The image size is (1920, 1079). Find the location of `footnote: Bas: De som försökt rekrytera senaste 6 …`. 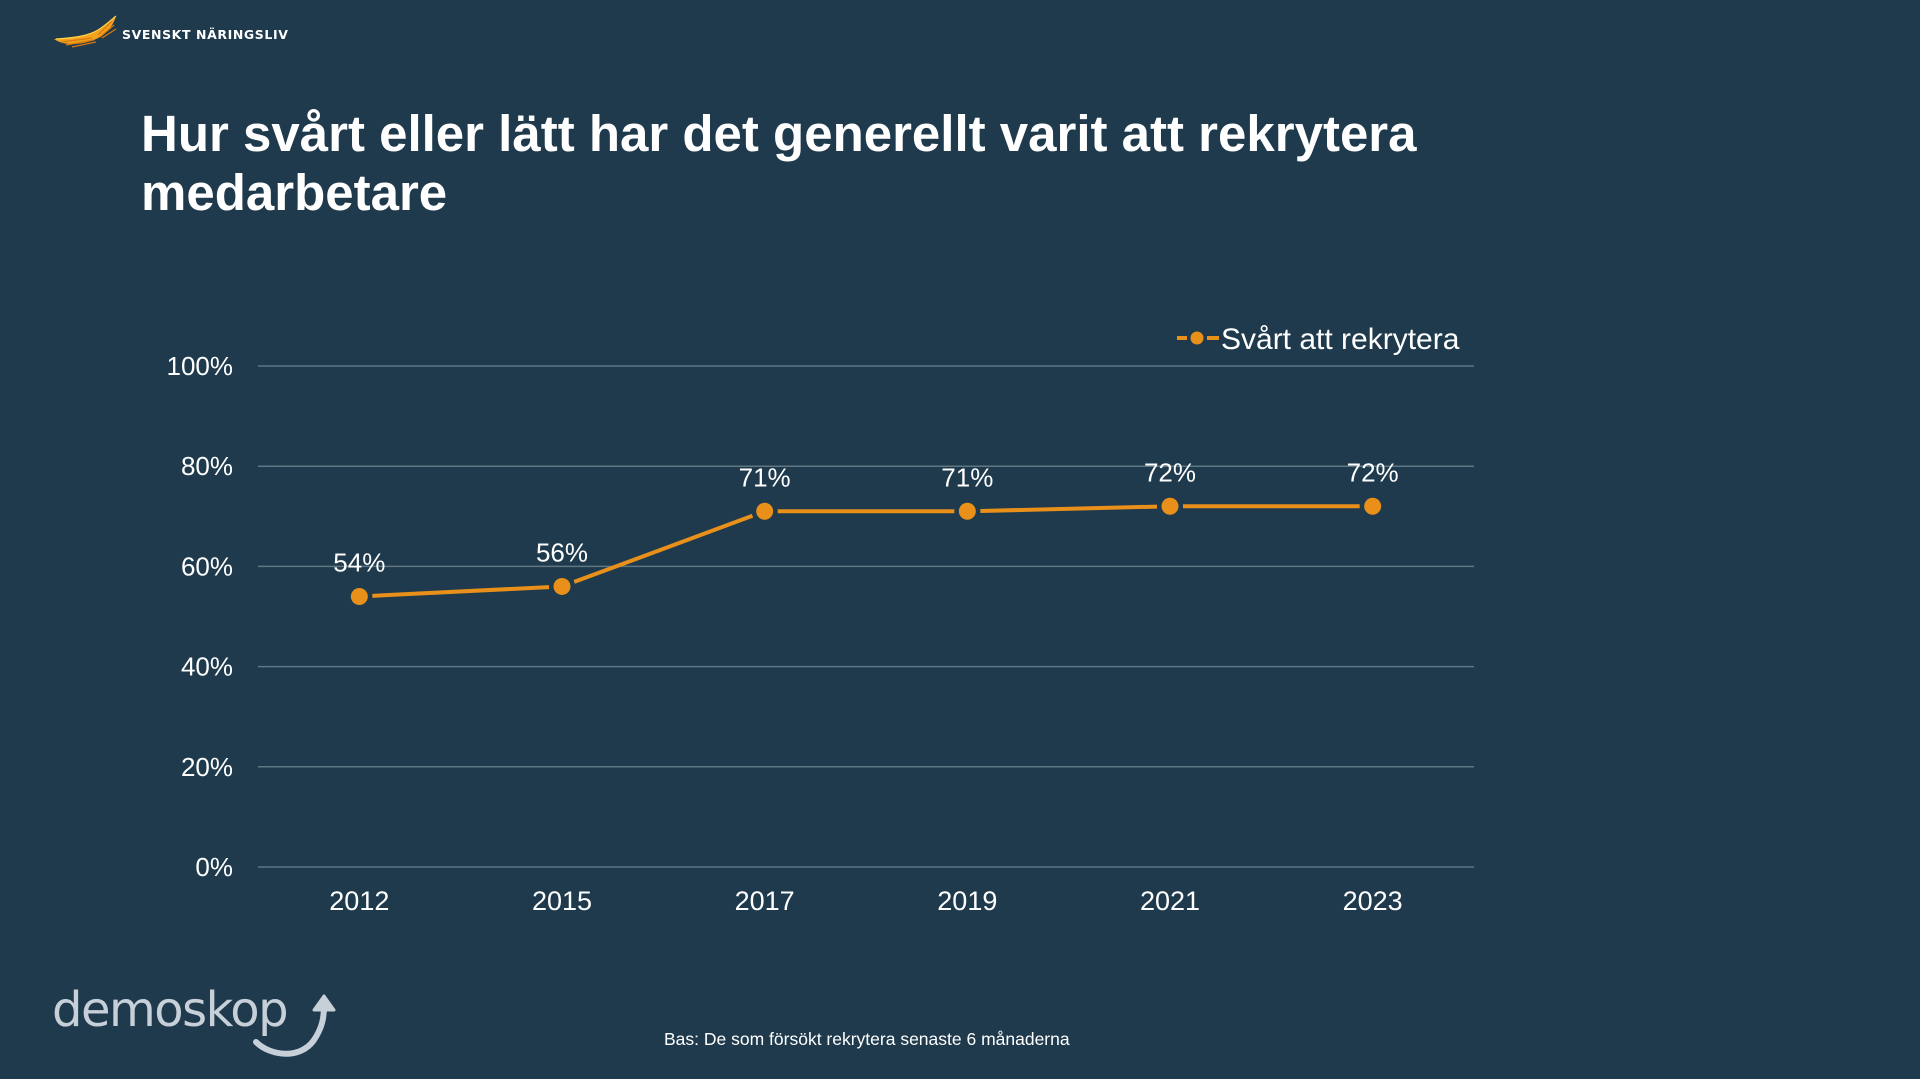

footnote: Bas: De som försökt rekrytera senaste 6 … is located at coordinates (867, 1039).